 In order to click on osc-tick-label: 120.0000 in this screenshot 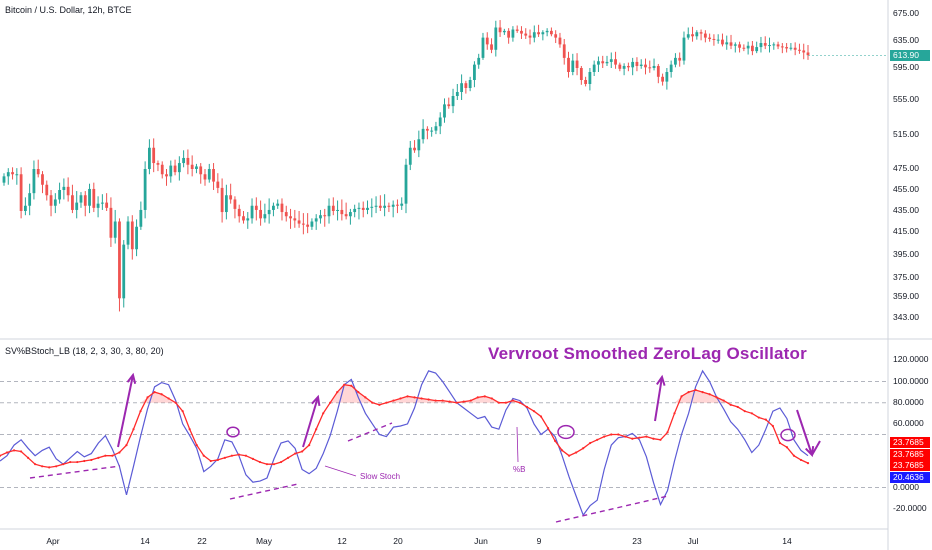, I will do `click(911, 359)`.